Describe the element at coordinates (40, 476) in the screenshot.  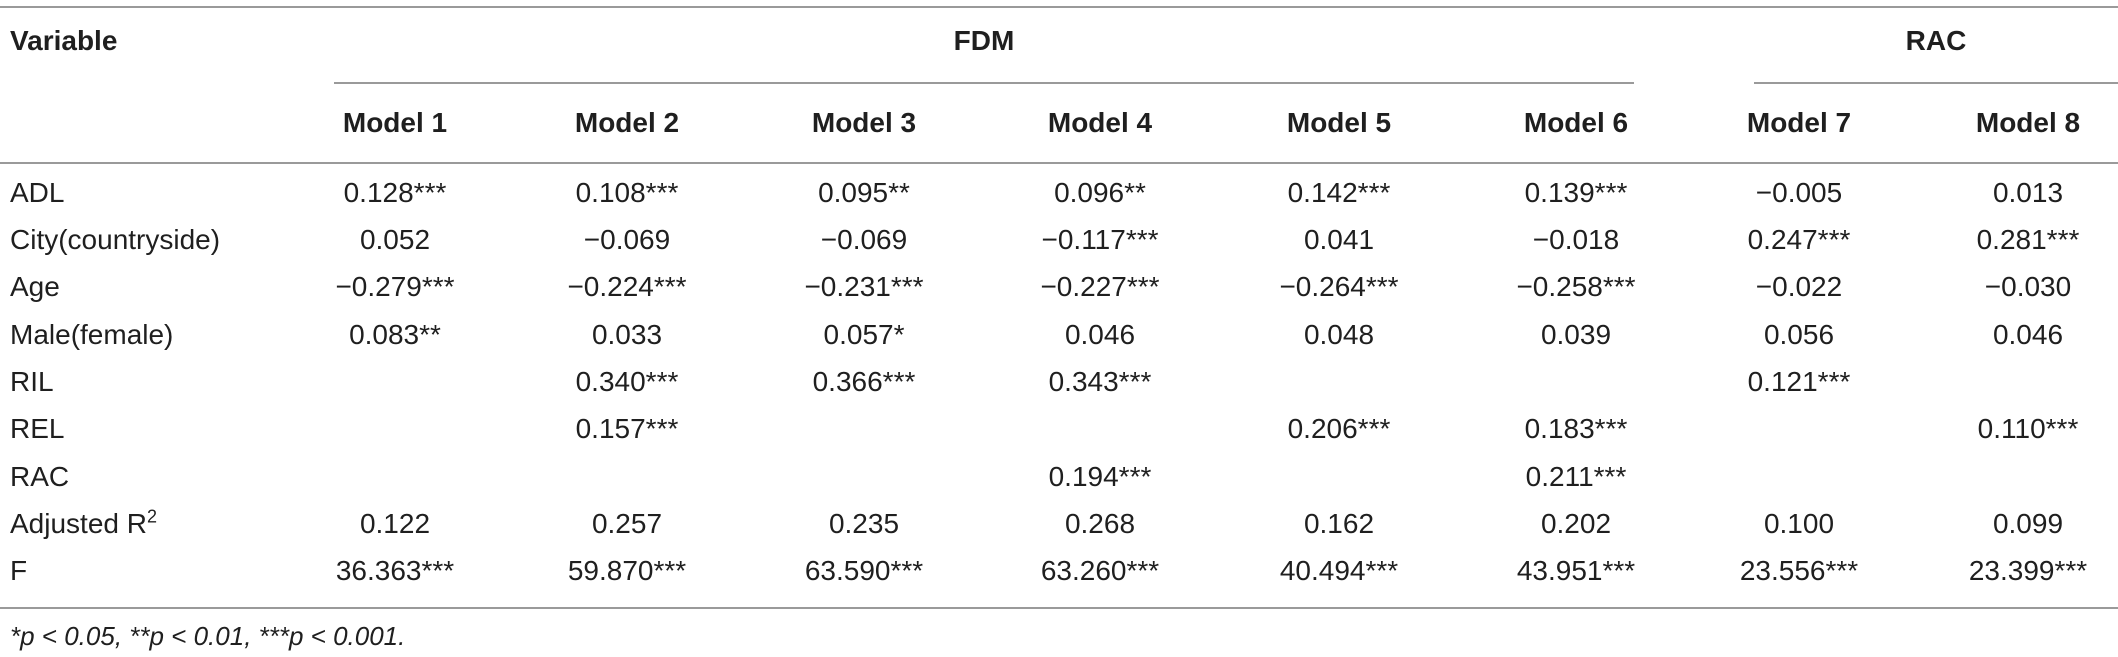
I see `row-label: RAC` at that location.